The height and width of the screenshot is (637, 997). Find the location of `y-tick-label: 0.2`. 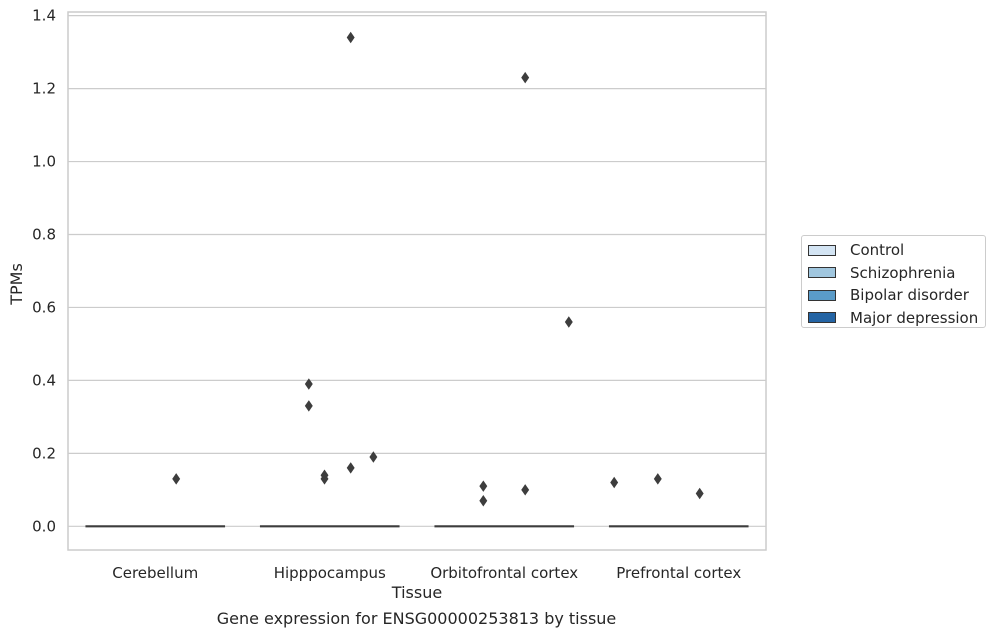

y-tick-label: 0.2 is located at coordinates (44, 453).